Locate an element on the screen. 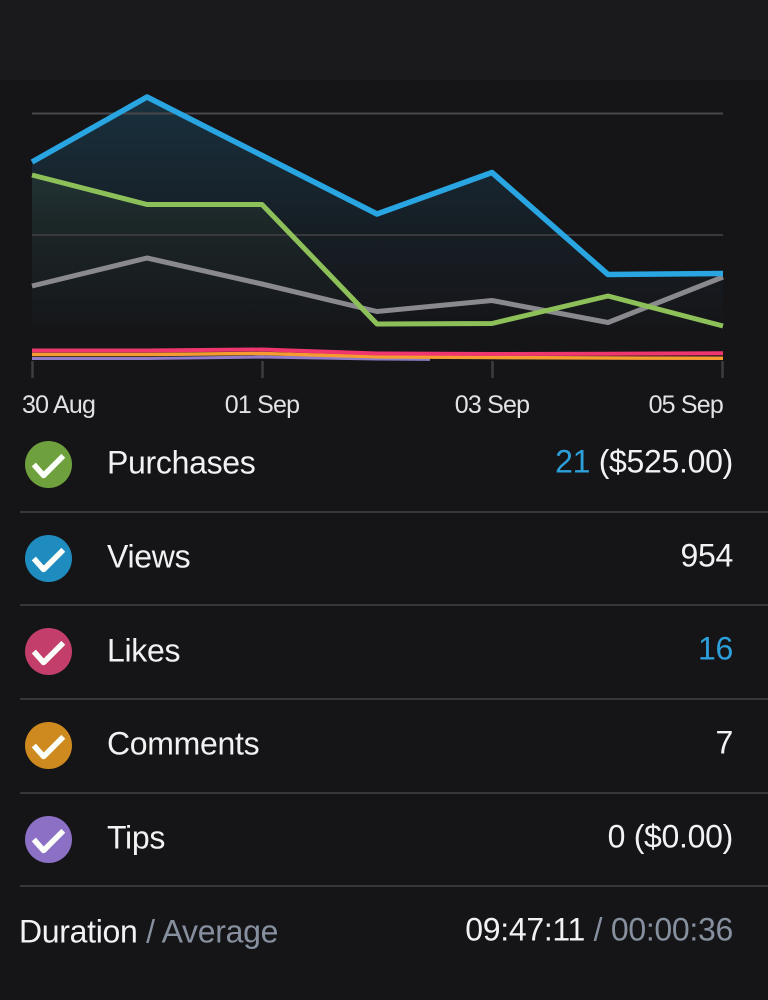  svg-text: 01 Sep is located at coordinates (262, 405).